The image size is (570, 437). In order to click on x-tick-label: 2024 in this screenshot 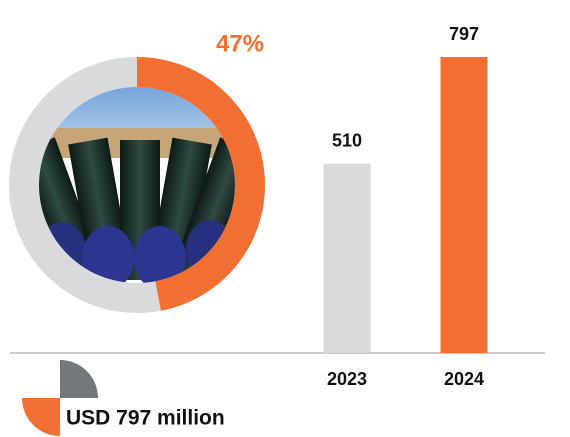, I will do `click(464, 379)`.